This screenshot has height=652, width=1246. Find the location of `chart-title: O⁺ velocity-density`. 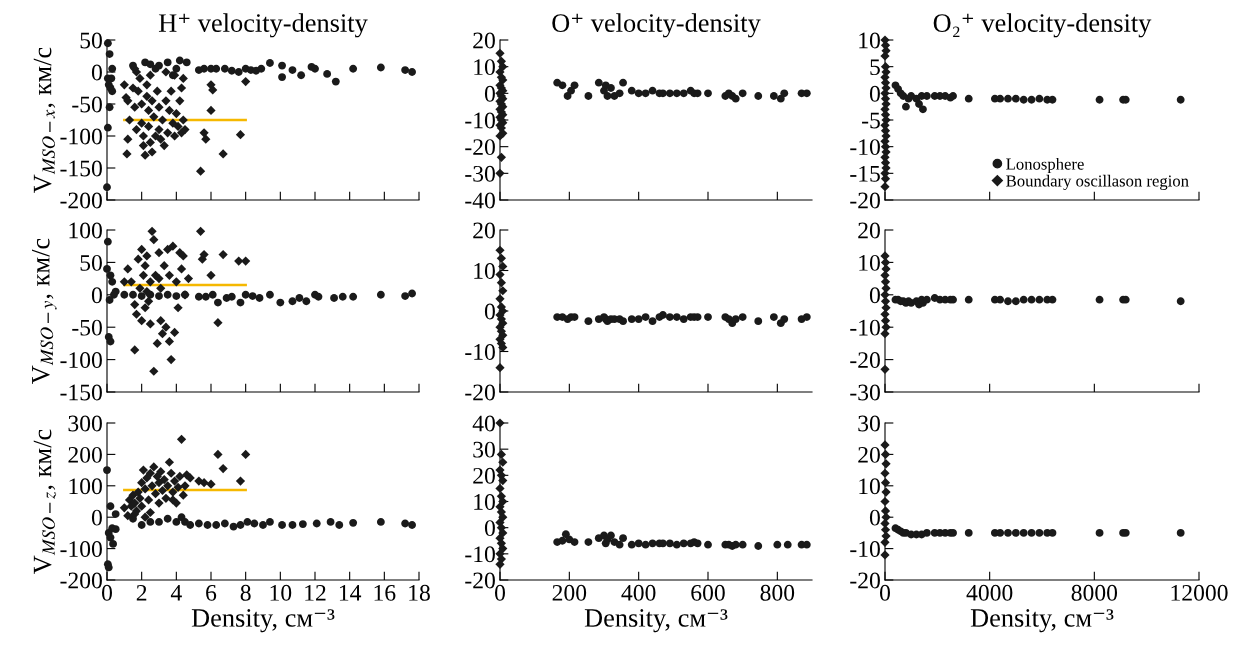

chart-title: O⁺ velocity-density is located at coordinates (656, 25).